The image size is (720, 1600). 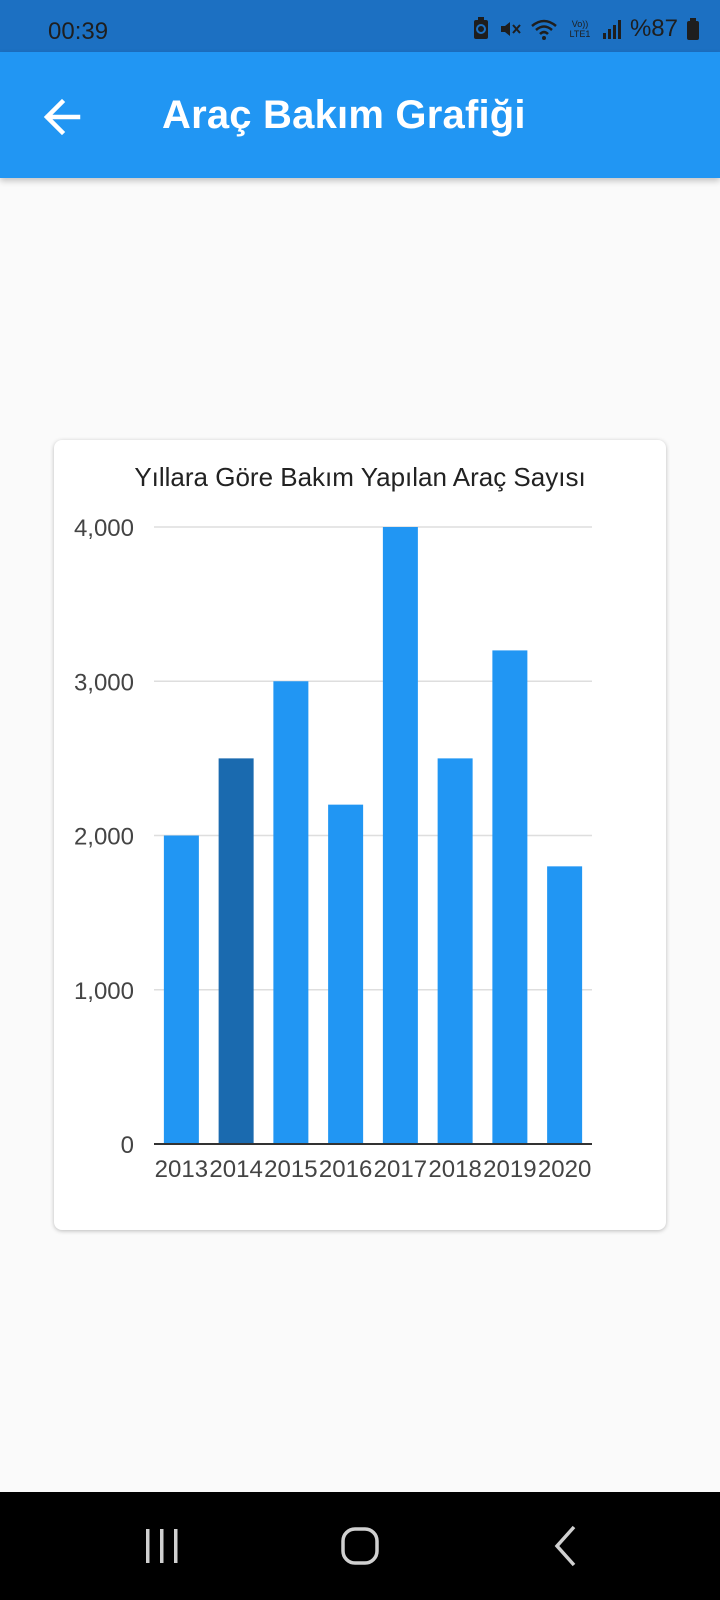 I want to click on recent-apps-button, so click(x=162, y=1546).